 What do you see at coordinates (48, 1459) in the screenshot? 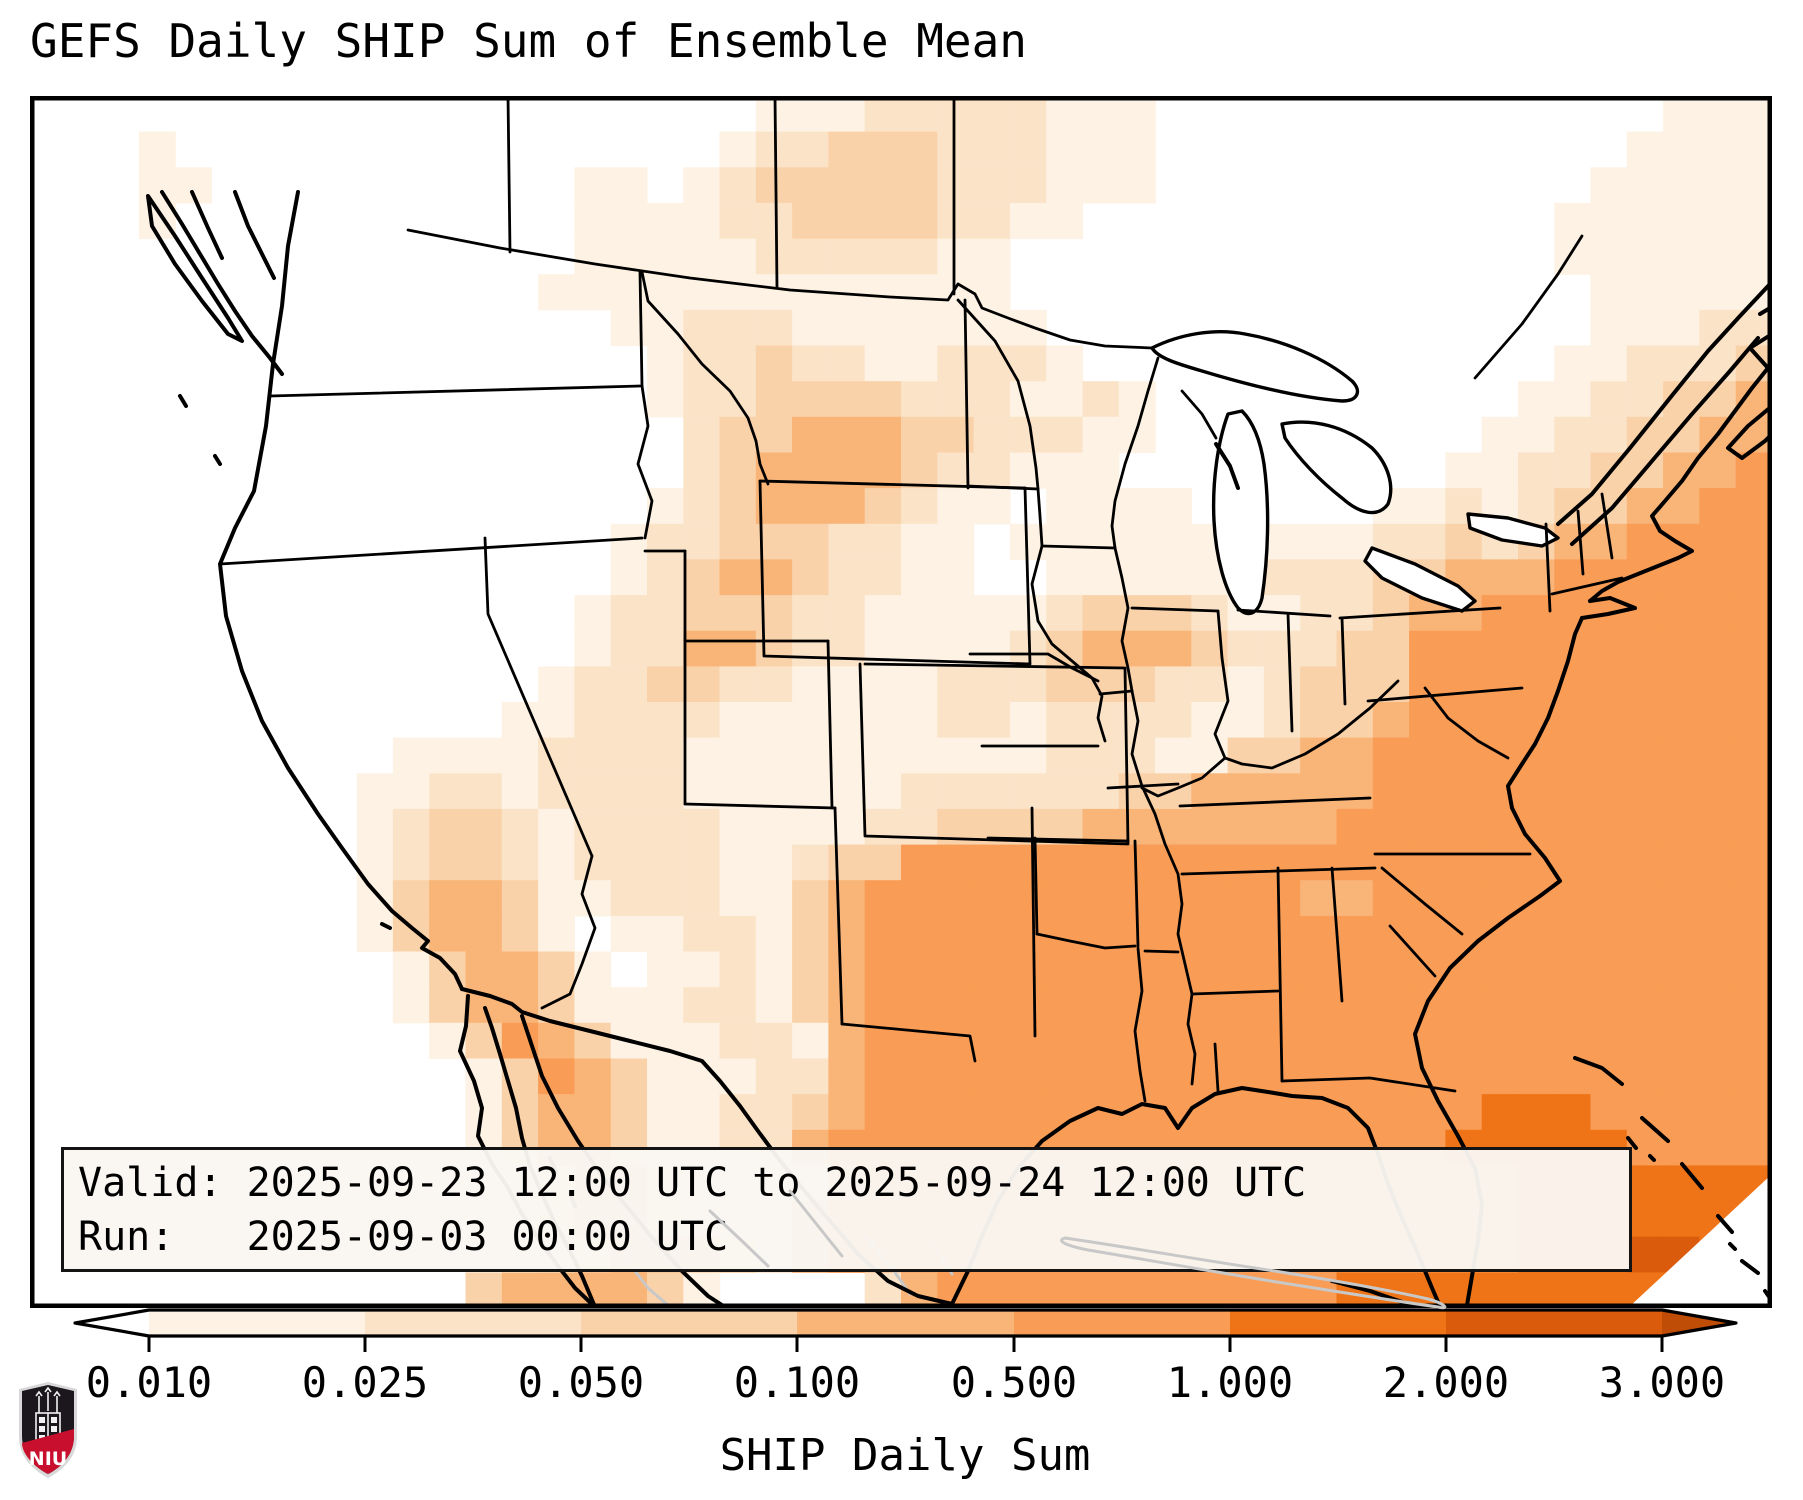
I see `niu-logo-text: NIU` at bounding box center [48, 1459].